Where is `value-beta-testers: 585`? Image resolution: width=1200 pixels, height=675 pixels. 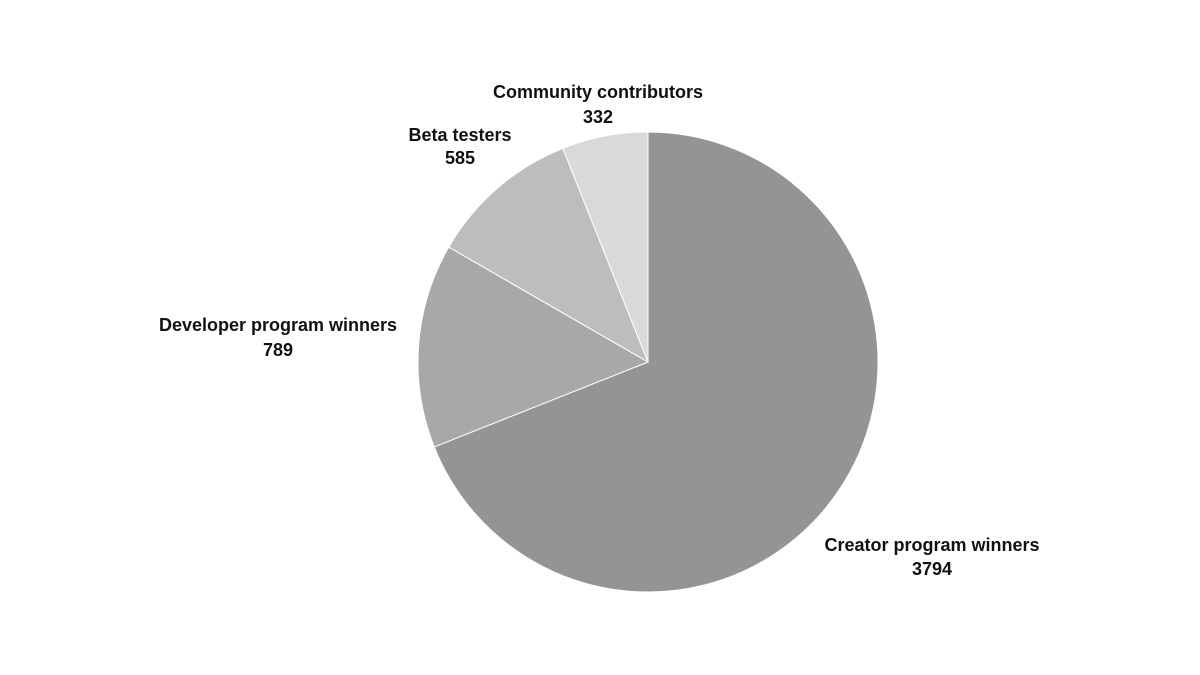
value-beta-testers: 585 is located at coordinates (460, 158).